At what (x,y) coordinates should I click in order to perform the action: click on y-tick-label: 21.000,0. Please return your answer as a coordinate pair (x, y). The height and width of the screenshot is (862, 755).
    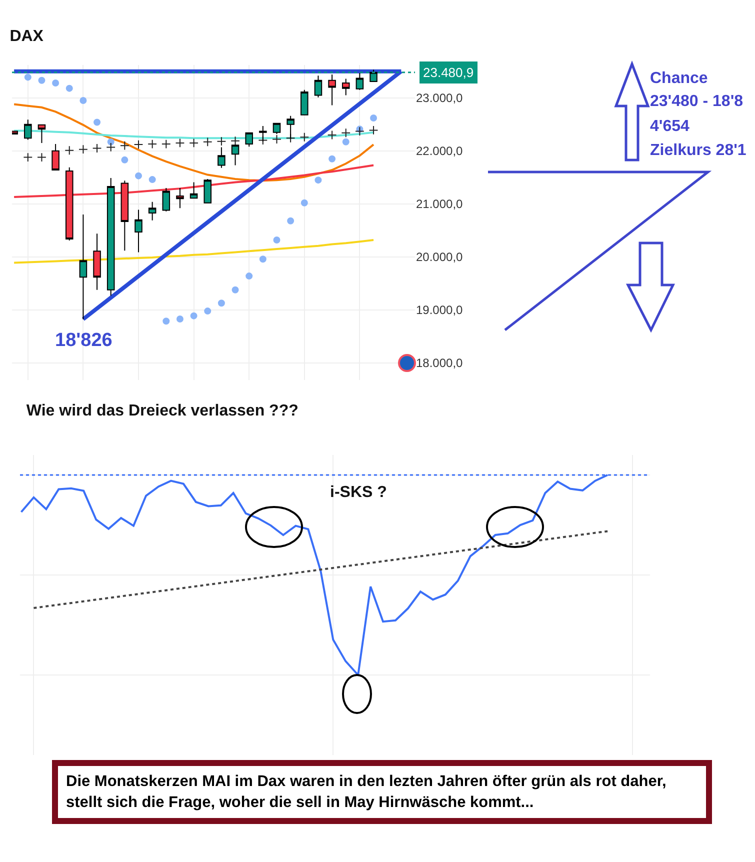
    Looking at the image, I should click on (440, 204).